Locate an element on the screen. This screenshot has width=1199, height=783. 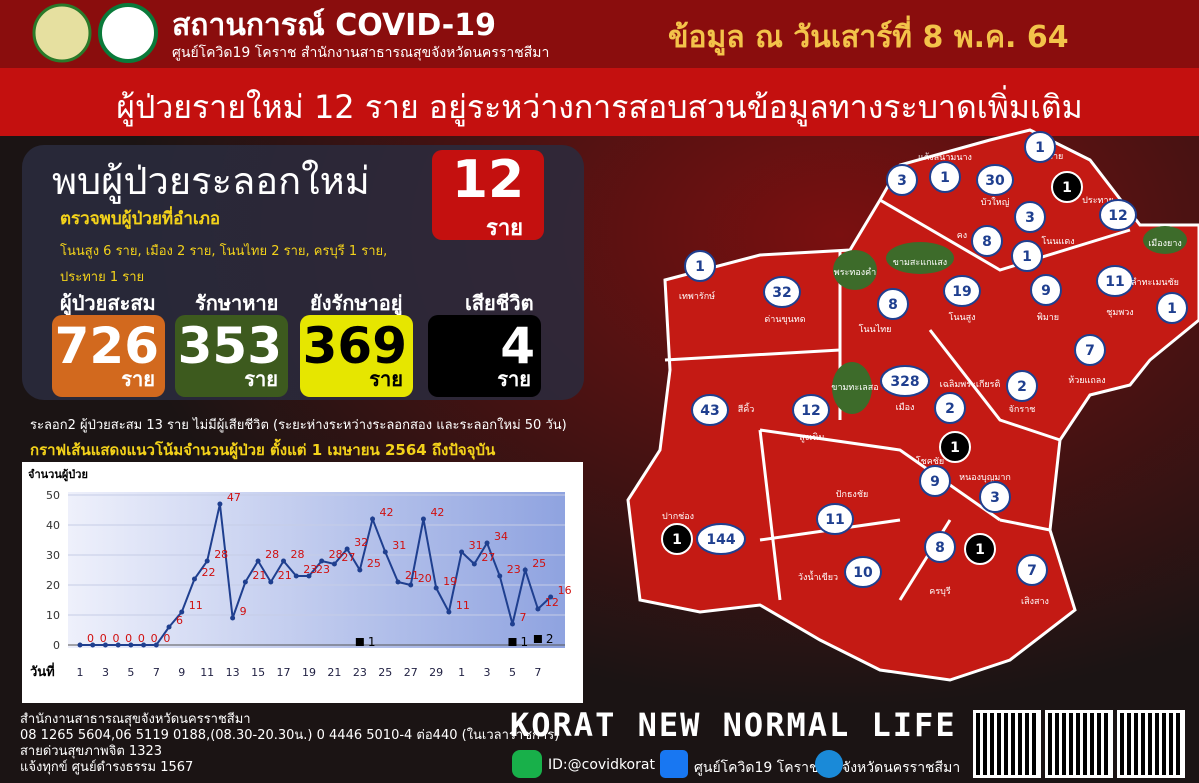
district-area is located at coordinates (855, 270).